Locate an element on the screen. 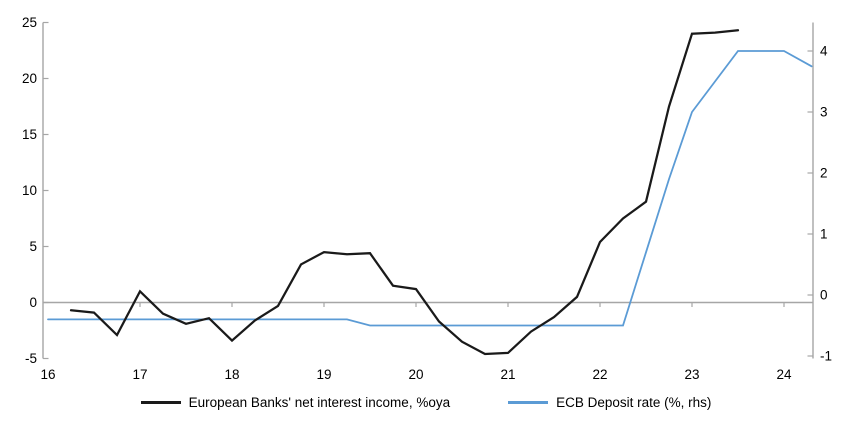 Image resolution: width=852 pixels, height=427 pixels. left-axis-tick-label: -5 is located at coordinates (31, 358).